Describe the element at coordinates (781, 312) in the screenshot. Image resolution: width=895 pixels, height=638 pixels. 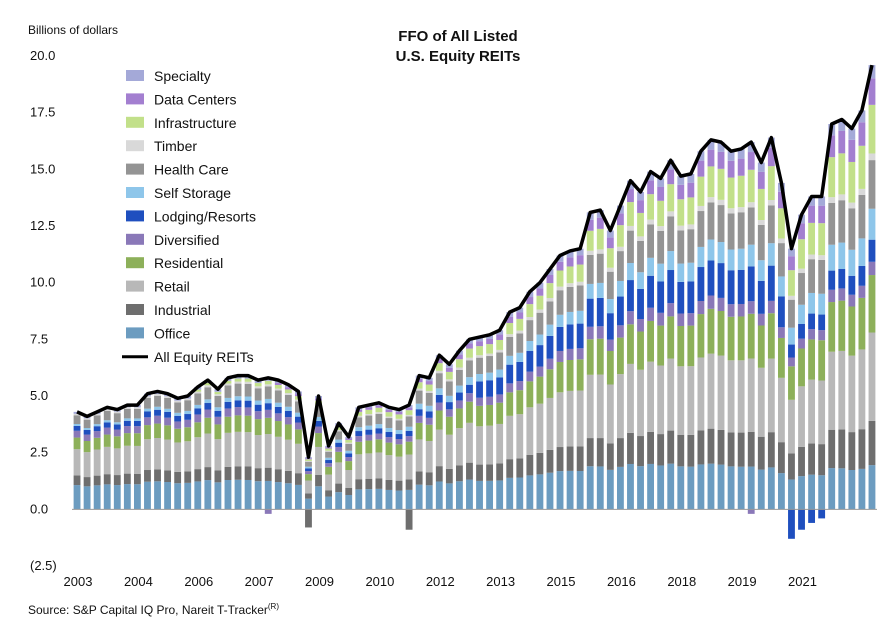
I see `bar-segment-lodging-resorts-q70` at that location.